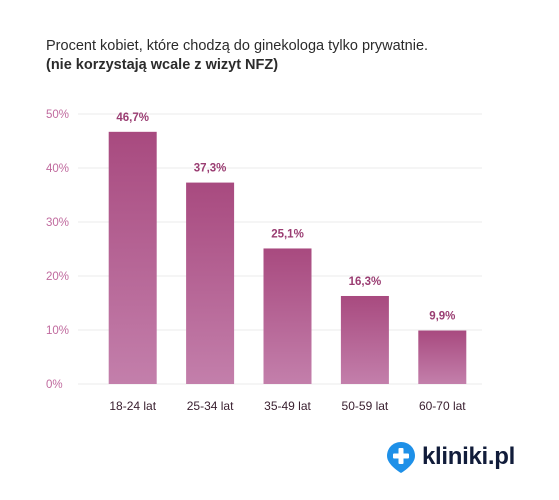  I want to click on data-label: 46,7%, so click(132, 118).